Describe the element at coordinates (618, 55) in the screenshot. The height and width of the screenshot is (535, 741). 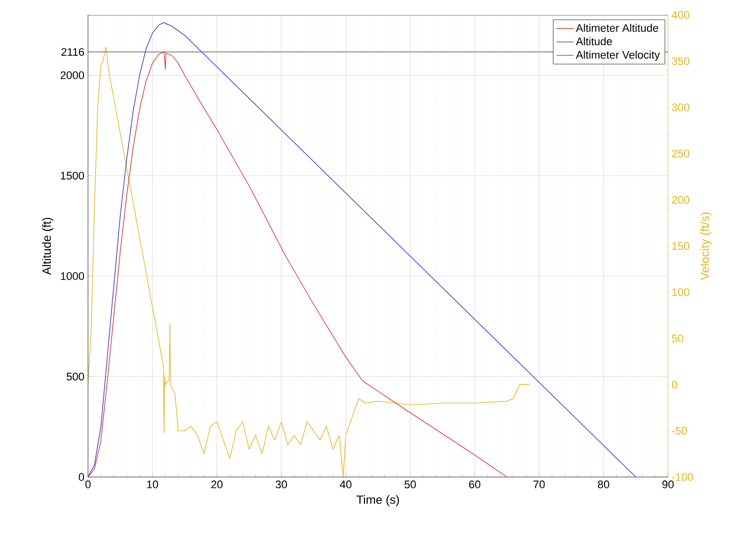
I see `ref-line-label: Altimeter Velocity` at that location.